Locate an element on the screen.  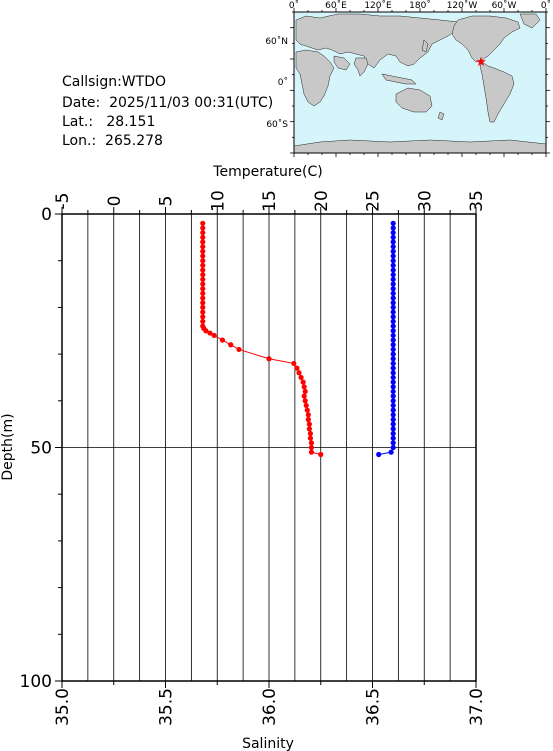
salinity-tick-label: 36.0 is located at coordinates (270, 707).